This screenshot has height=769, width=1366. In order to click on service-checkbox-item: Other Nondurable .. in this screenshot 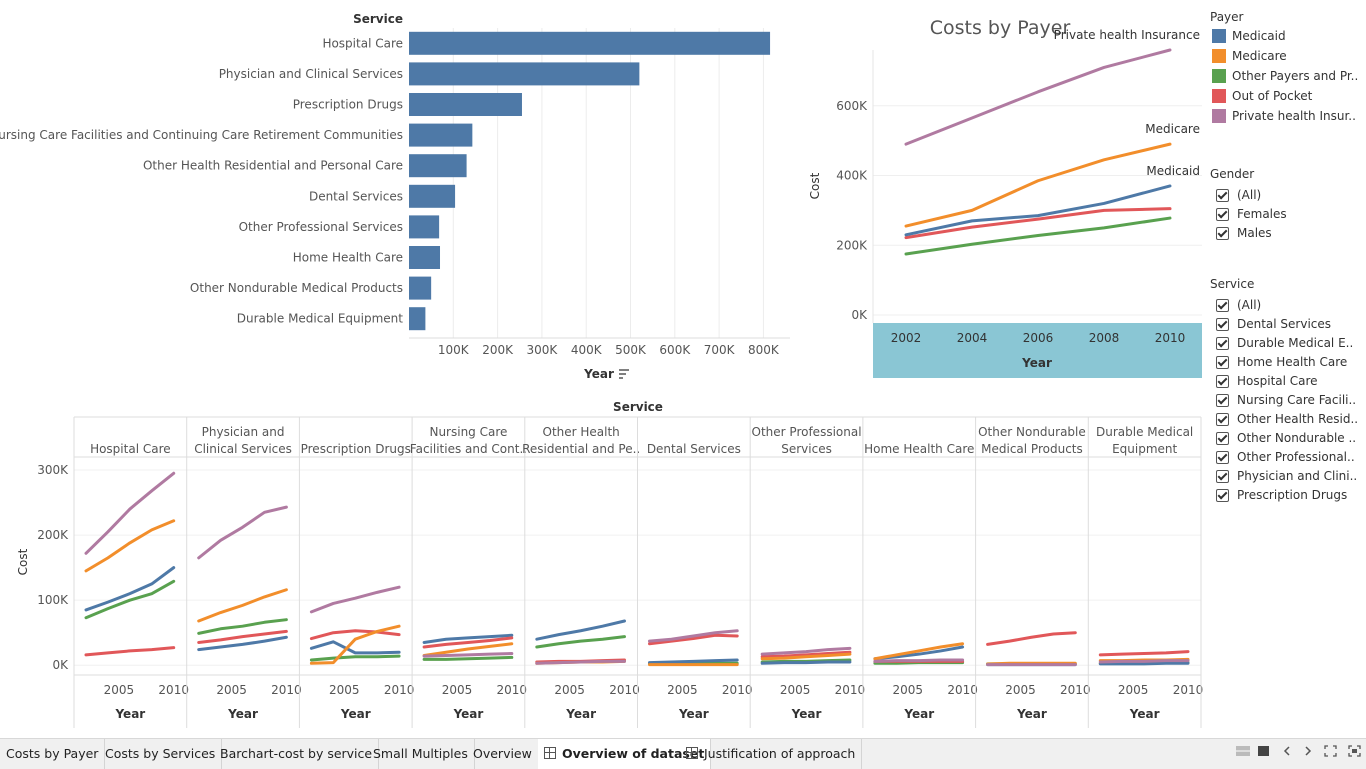, I will do `click(1291, 438)`.